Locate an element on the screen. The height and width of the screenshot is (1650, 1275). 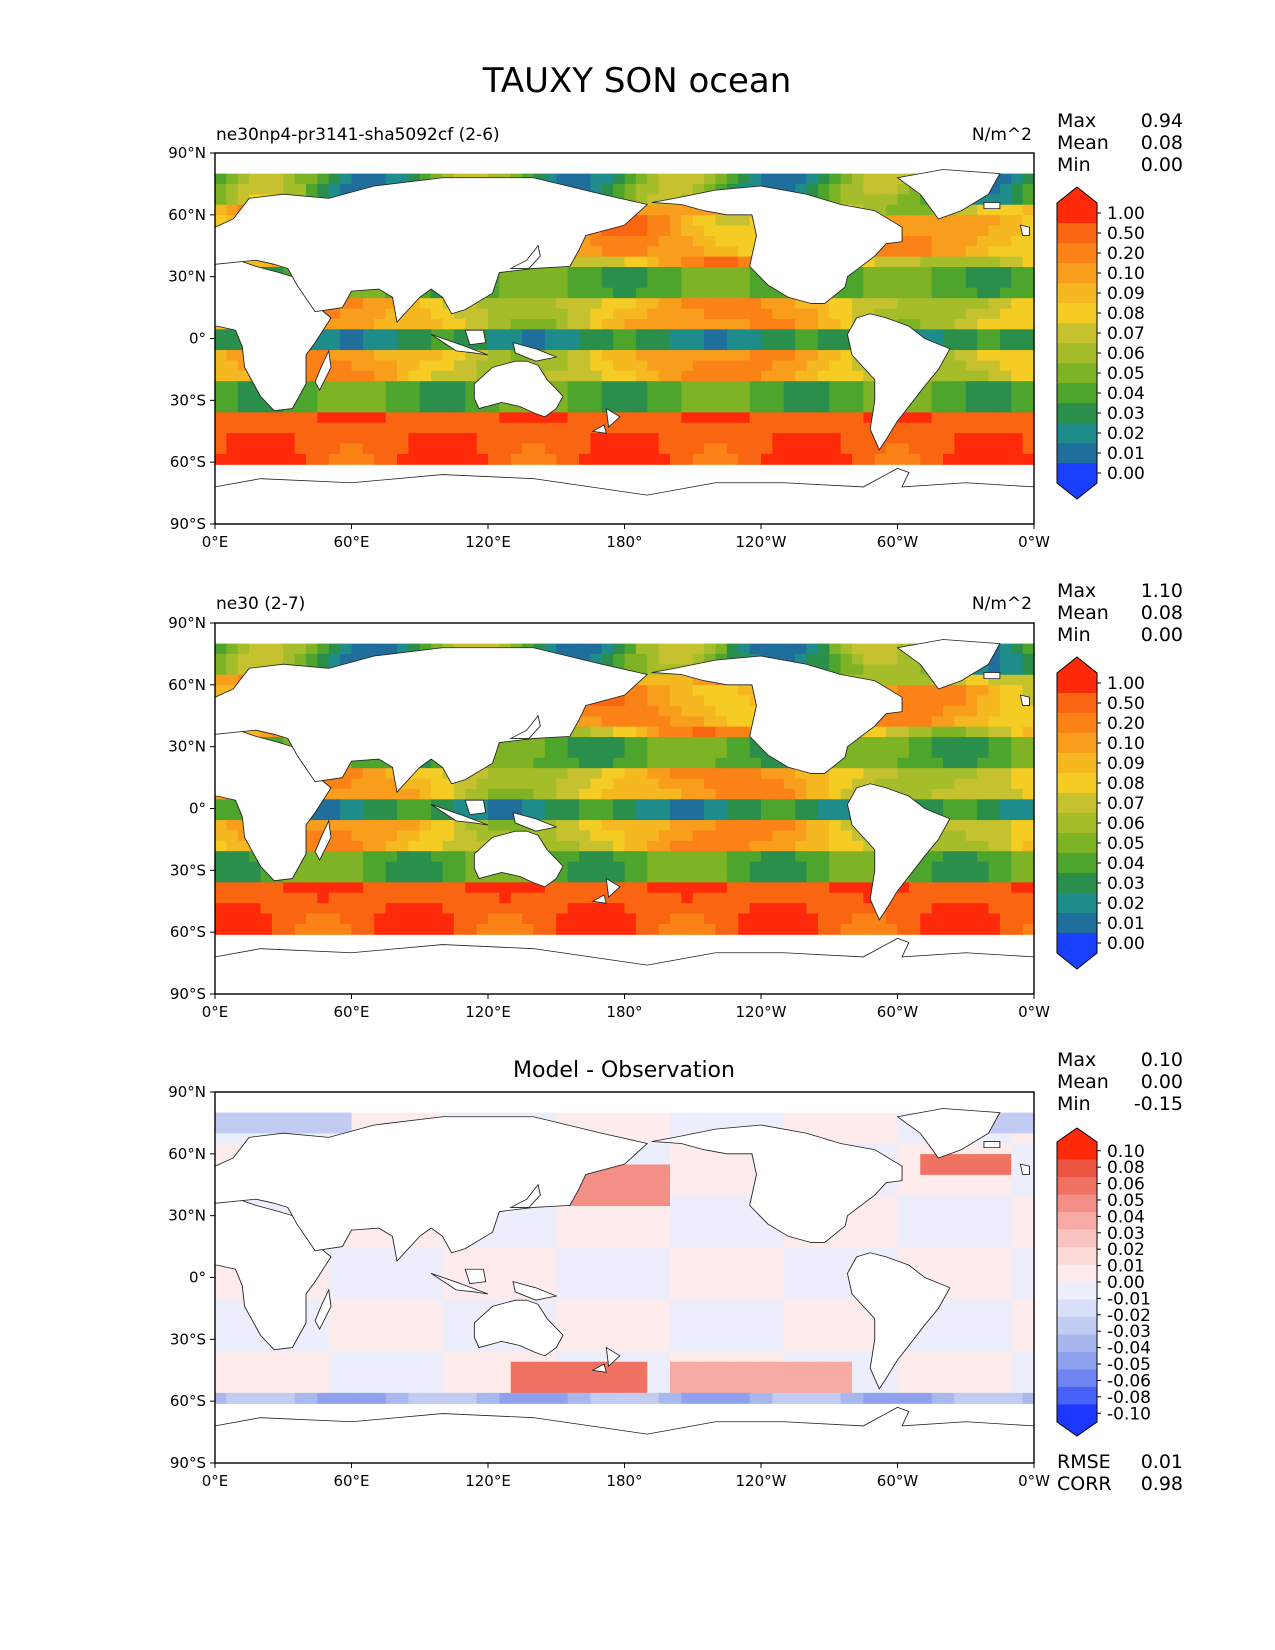
y-tick-label: 60°S is located at coordinates (188, 462).